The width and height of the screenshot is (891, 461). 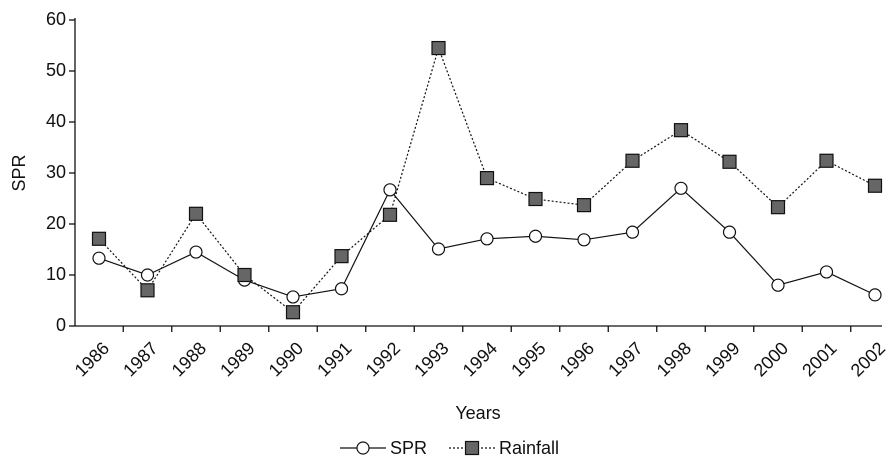 What do you see at coordinates (529, 448) in the screenshot?
I see `legend-label: Rainfall` at bounding box center [529, 448].